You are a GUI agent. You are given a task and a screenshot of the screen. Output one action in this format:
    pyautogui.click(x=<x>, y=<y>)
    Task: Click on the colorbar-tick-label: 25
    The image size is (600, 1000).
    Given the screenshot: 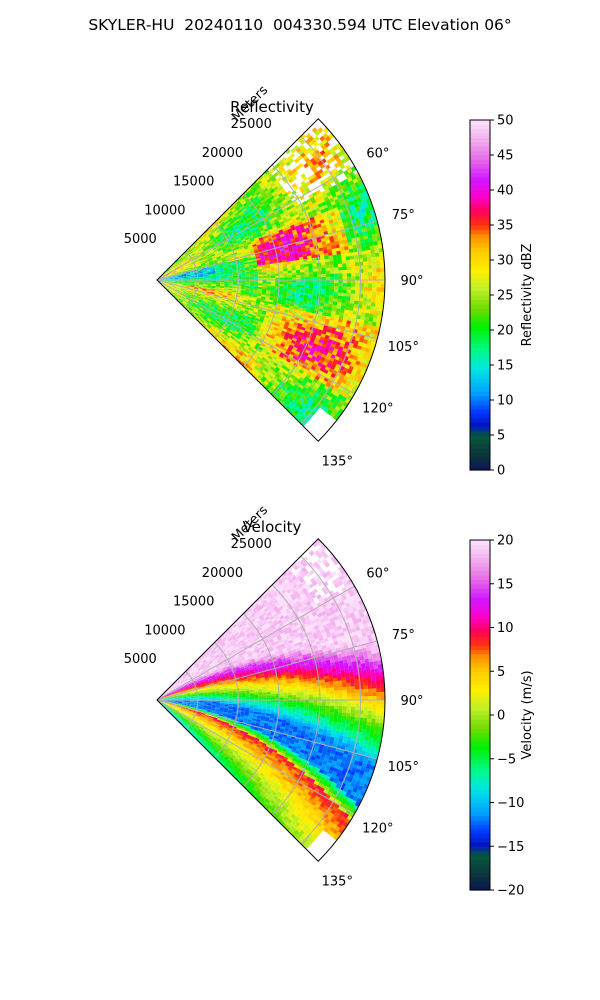 What is the action you would take?
    pyautogui.click(x=505, y=296)
    